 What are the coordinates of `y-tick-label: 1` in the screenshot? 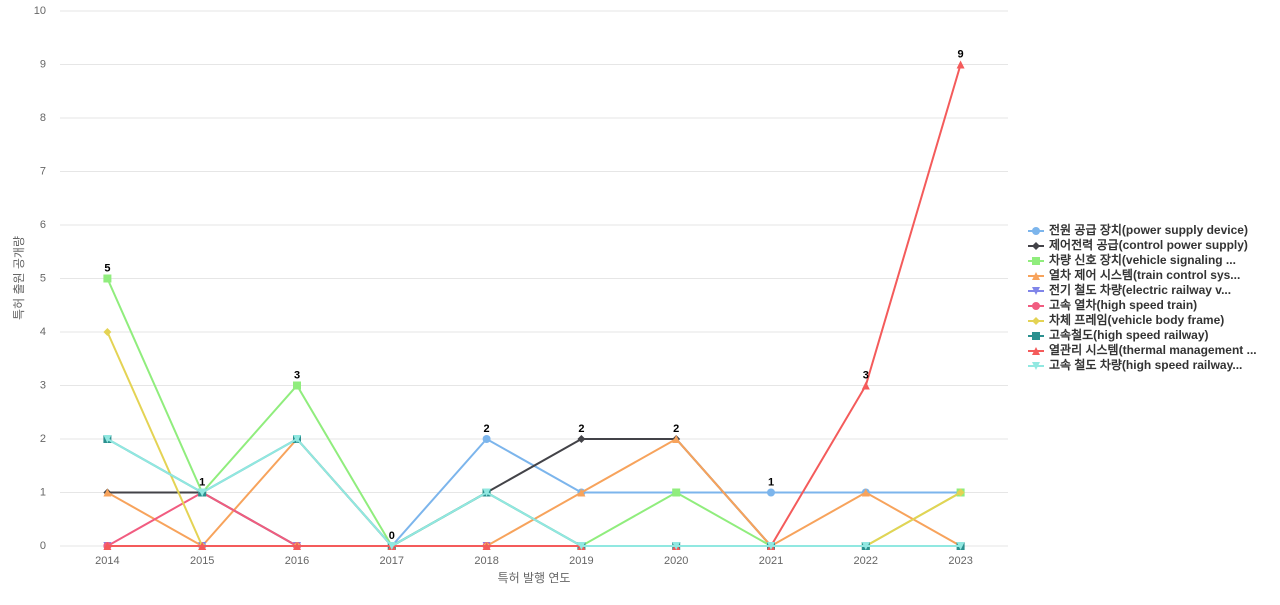 It's located at (43, 492).